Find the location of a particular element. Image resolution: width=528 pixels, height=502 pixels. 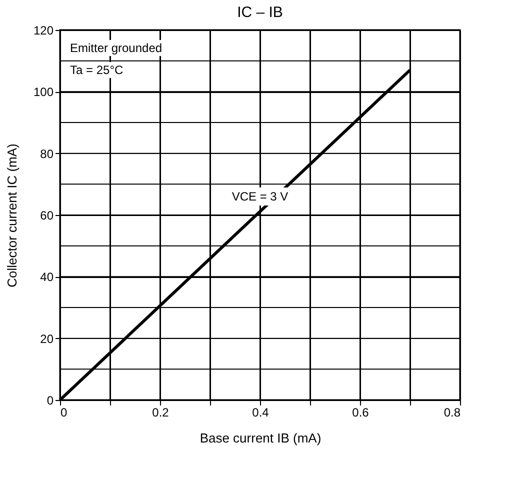

annotation: VCE = 3 V is located at coordinates (260, 197).